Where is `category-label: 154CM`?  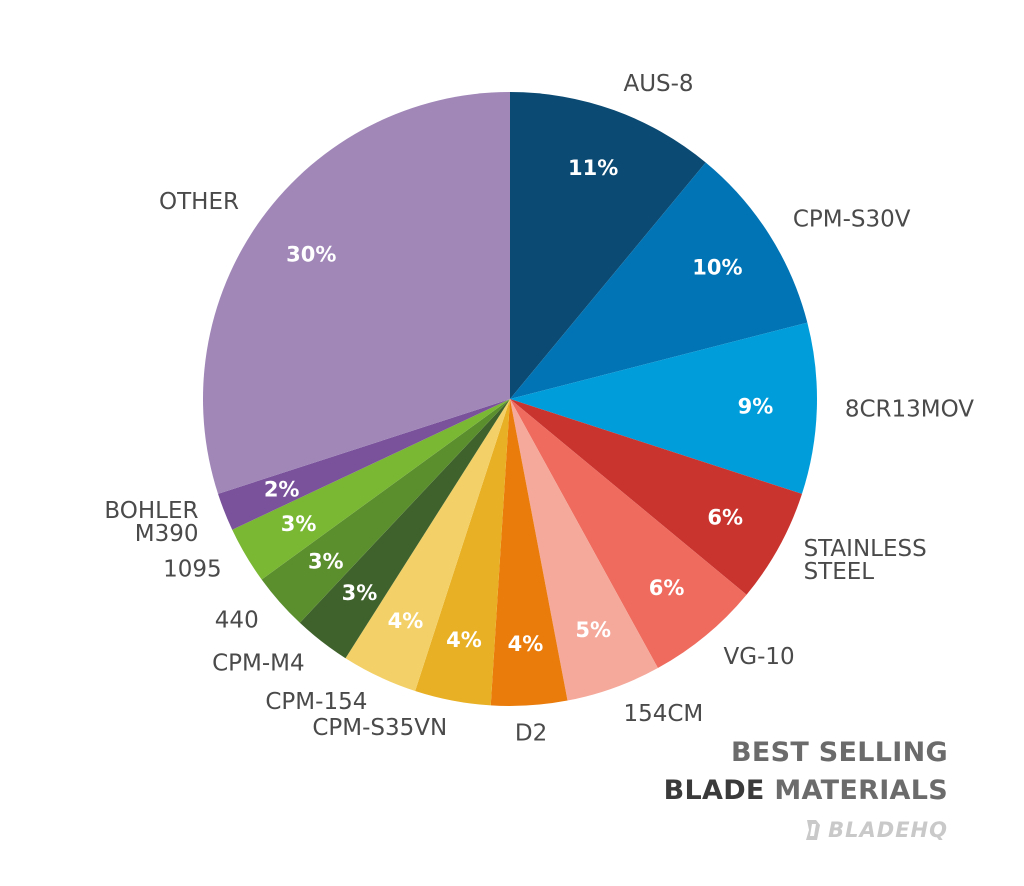
category-label: 154CM is located at coordinates (663, 714).